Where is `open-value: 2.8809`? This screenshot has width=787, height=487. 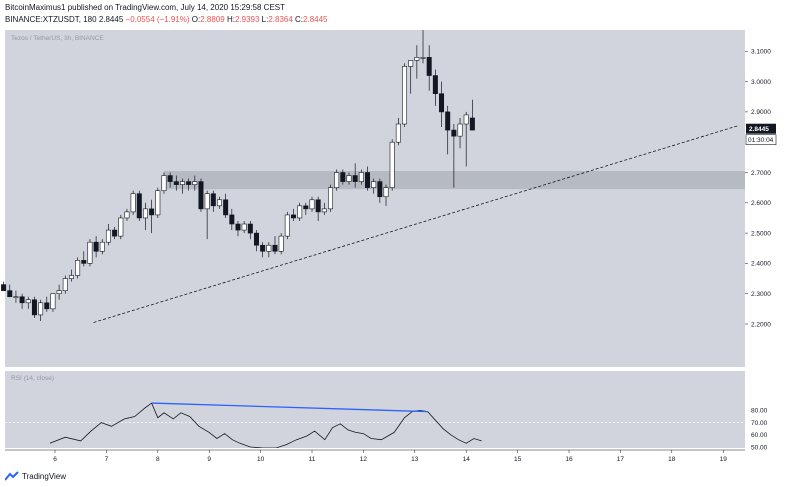
open-value: 2.8809 is located at coordinates (212, 19).